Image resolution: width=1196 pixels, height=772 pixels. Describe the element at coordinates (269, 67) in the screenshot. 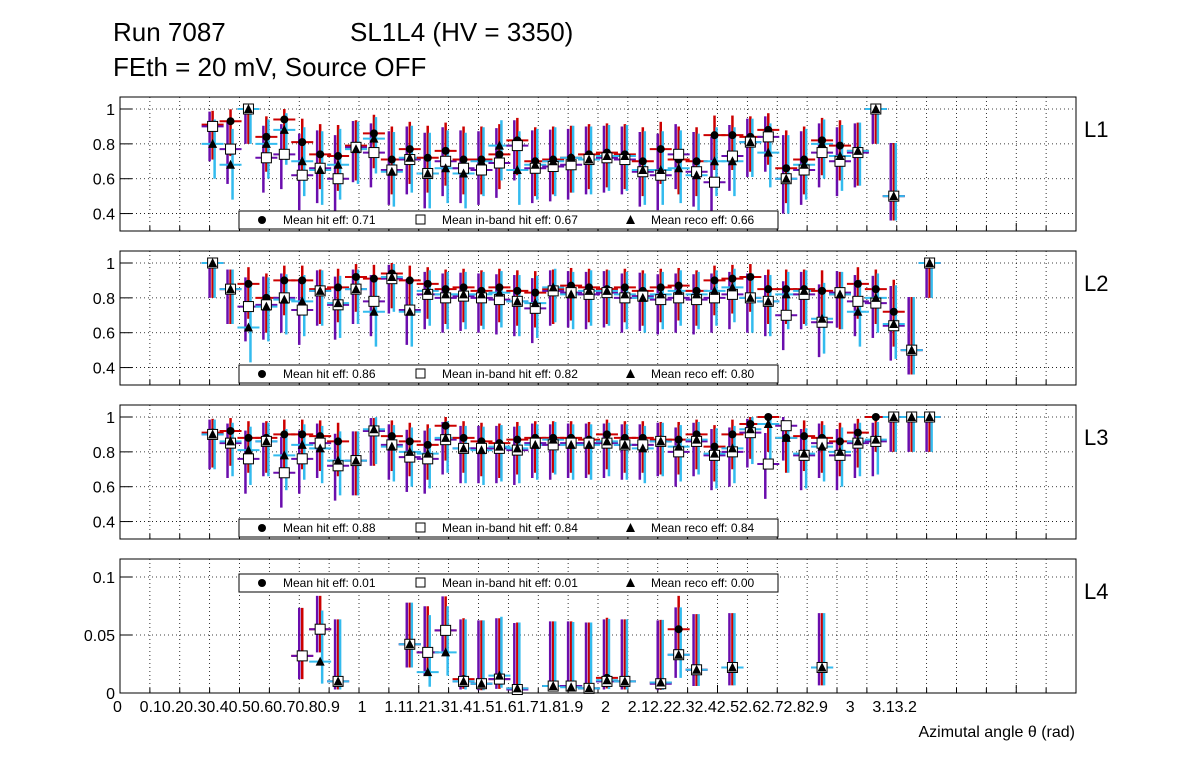

I see `conditions-title: FEth = 20 mV, Source OFF` at that location.